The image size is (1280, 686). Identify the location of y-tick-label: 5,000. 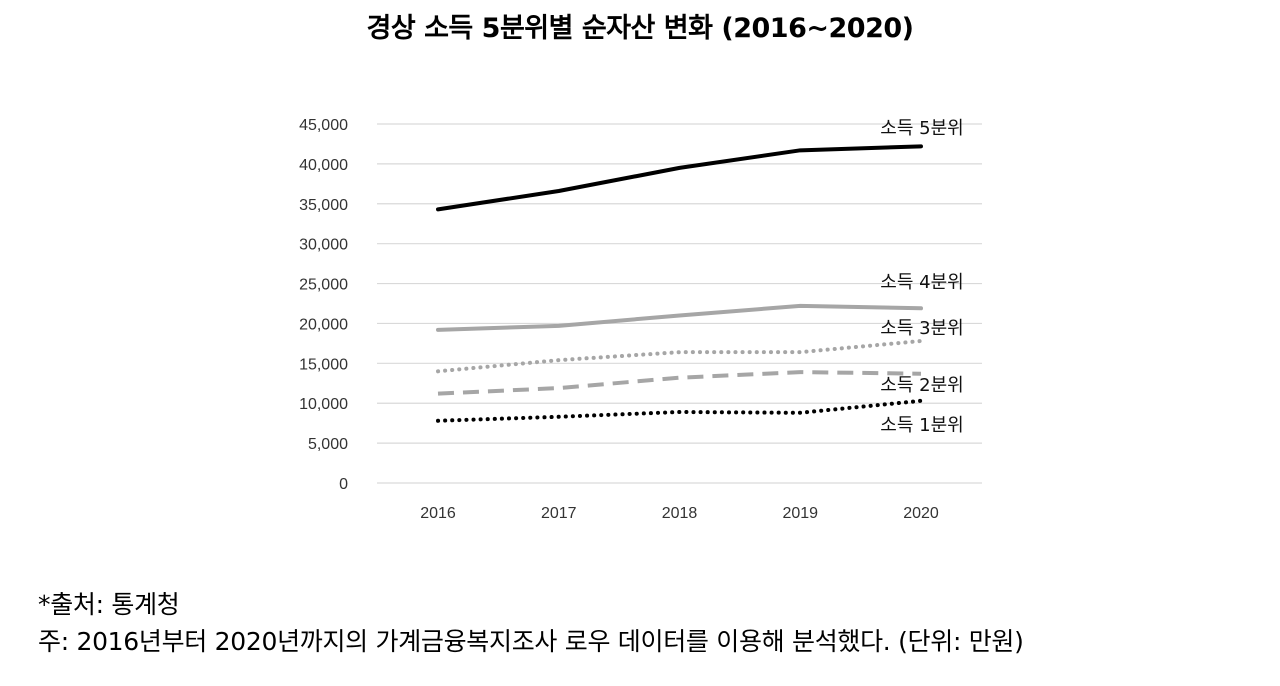
(328, 444).